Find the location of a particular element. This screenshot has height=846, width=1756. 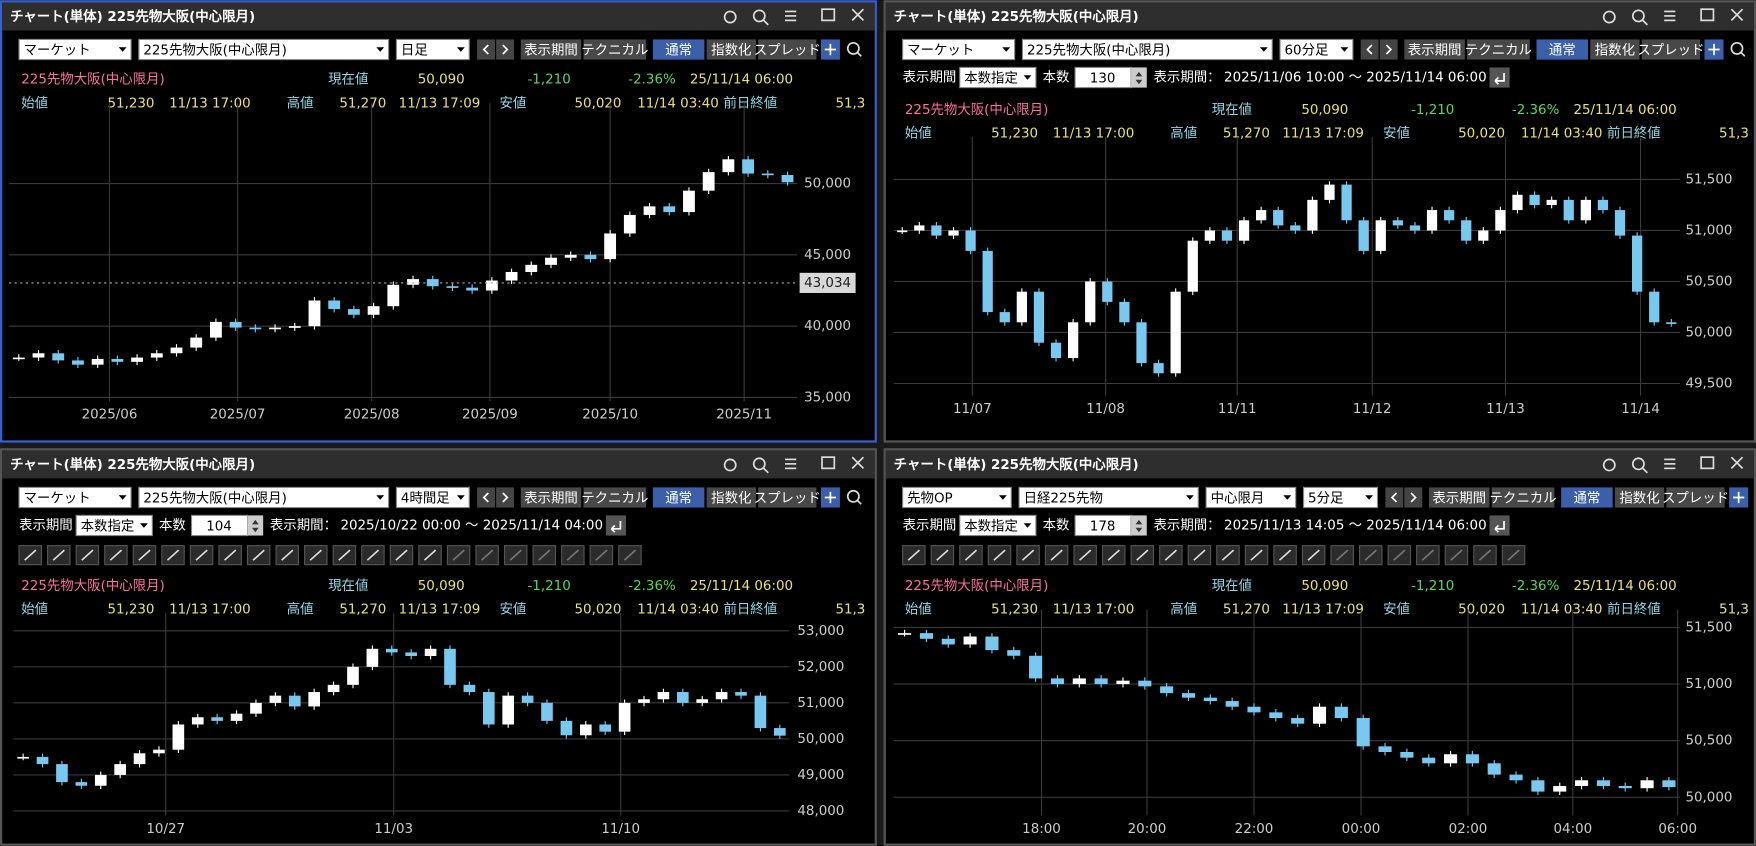

quote-field: 前日終値 is located at coordinates (1634, 608).